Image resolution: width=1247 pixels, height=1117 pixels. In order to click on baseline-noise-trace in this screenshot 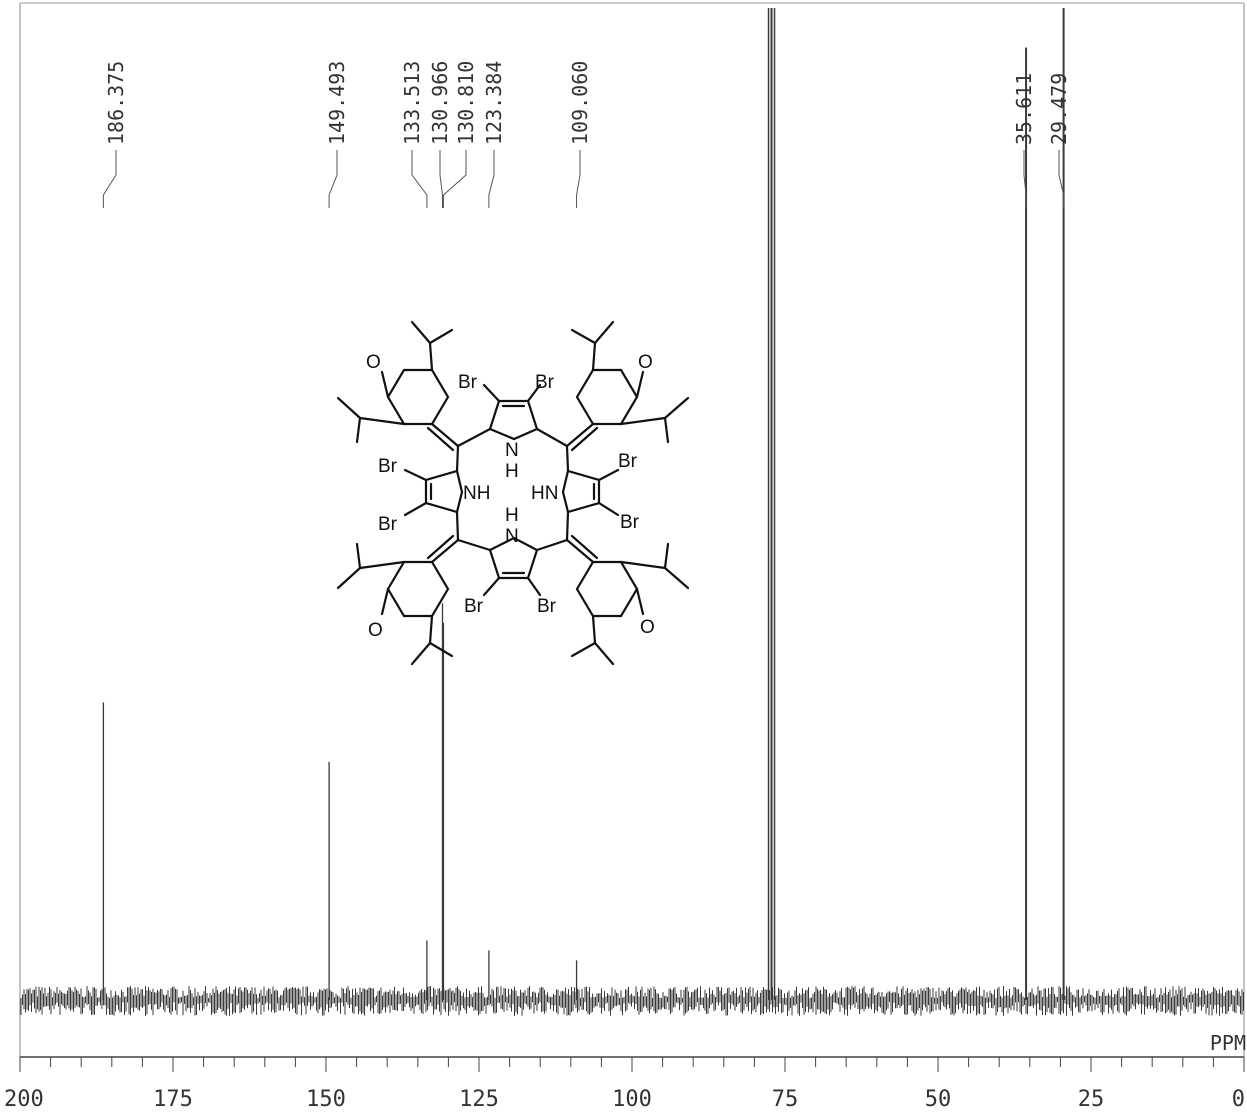, I will do `click(632, 1001)`.